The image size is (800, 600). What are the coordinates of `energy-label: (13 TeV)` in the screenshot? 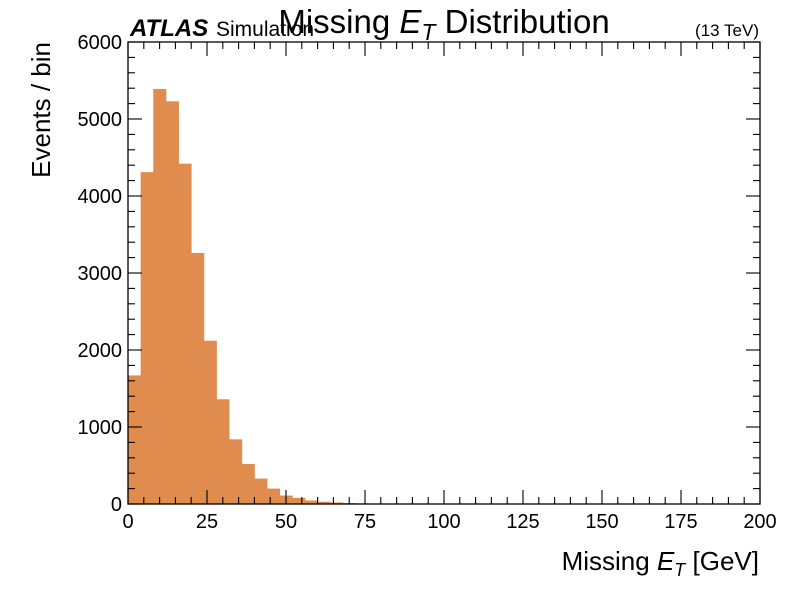 It's located at (727, 30).